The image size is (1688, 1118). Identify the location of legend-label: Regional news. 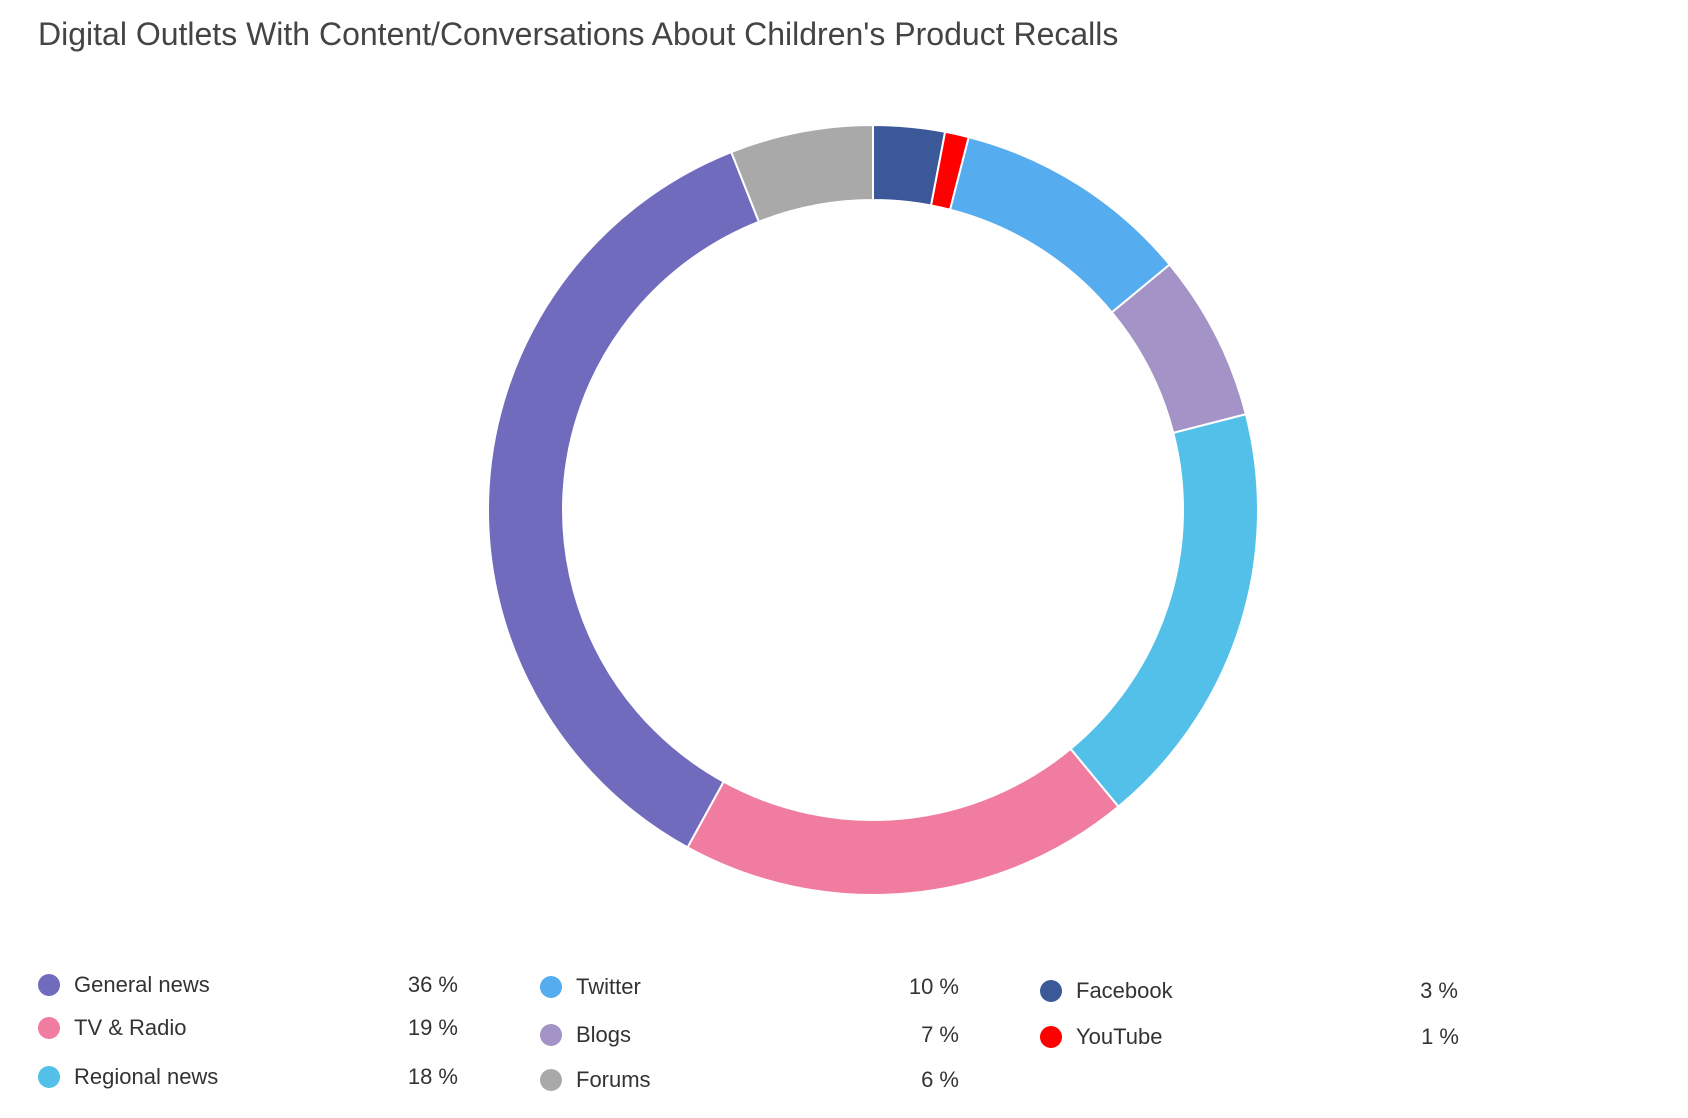
(146, 1076).